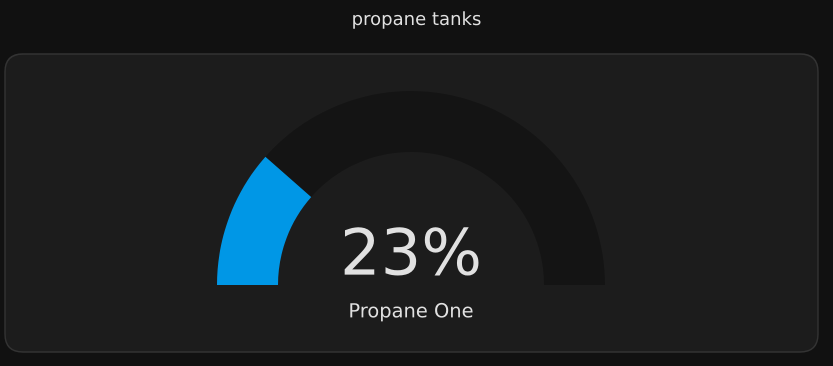 This screenshot has width=833, height=366. I want to click on text: 23%, so click(411, 251).